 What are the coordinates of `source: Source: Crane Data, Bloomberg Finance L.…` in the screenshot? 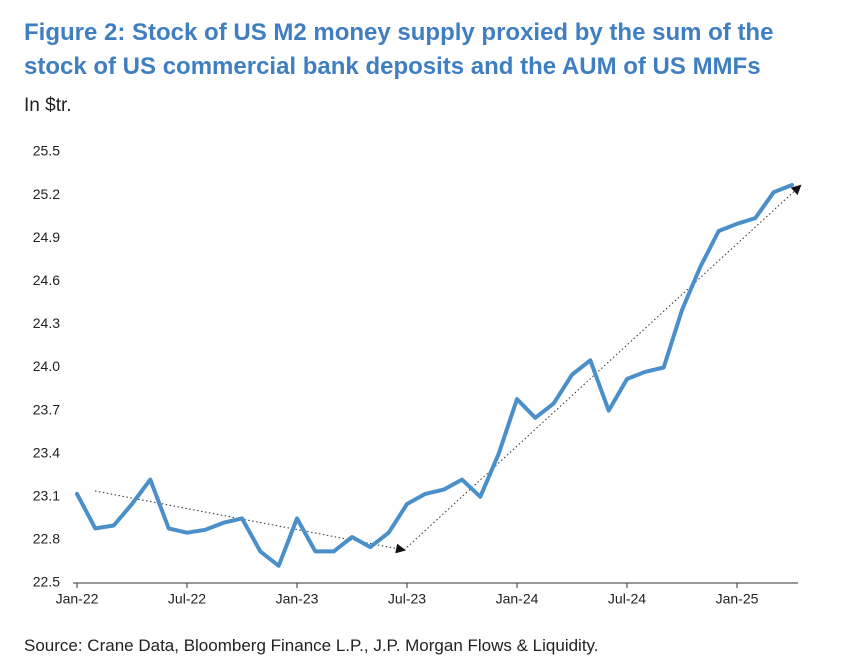 It's located at (311, 645).